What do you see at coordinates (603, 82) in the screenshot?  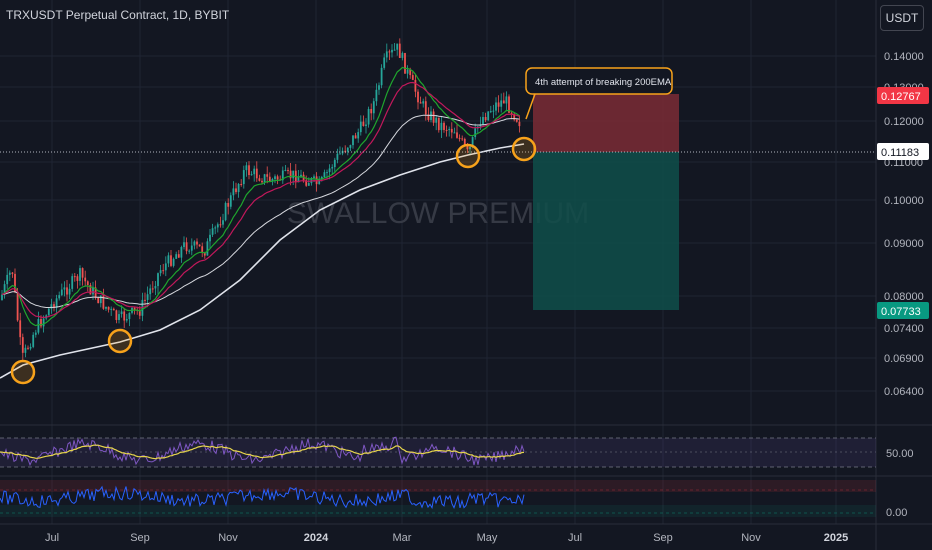 I see `annotation-text: 4th attempt of breaking 200EMA` at bounding box center [603, 82].